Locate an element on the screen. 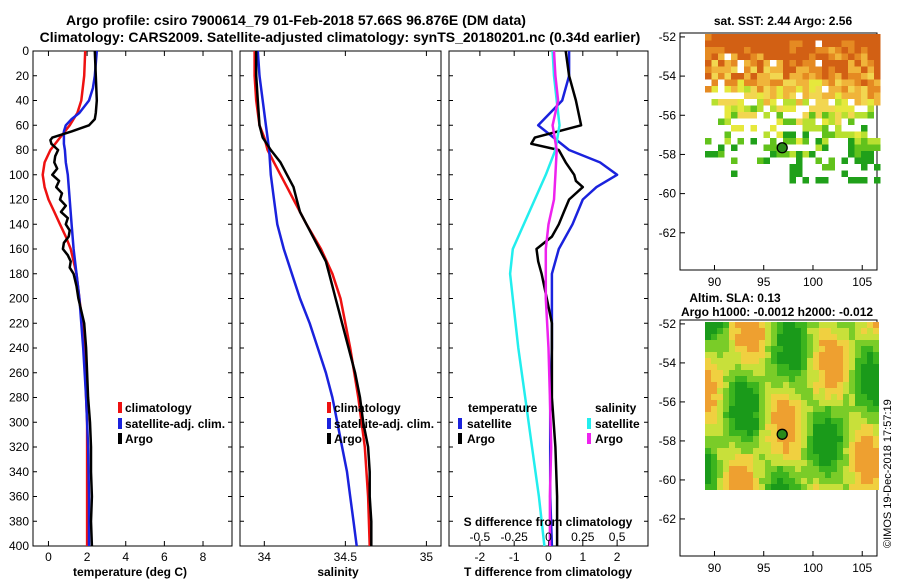 This screenshot has height=580, width=900. series-line-satellite-adj-clim- is located at coordinates (307, 298).